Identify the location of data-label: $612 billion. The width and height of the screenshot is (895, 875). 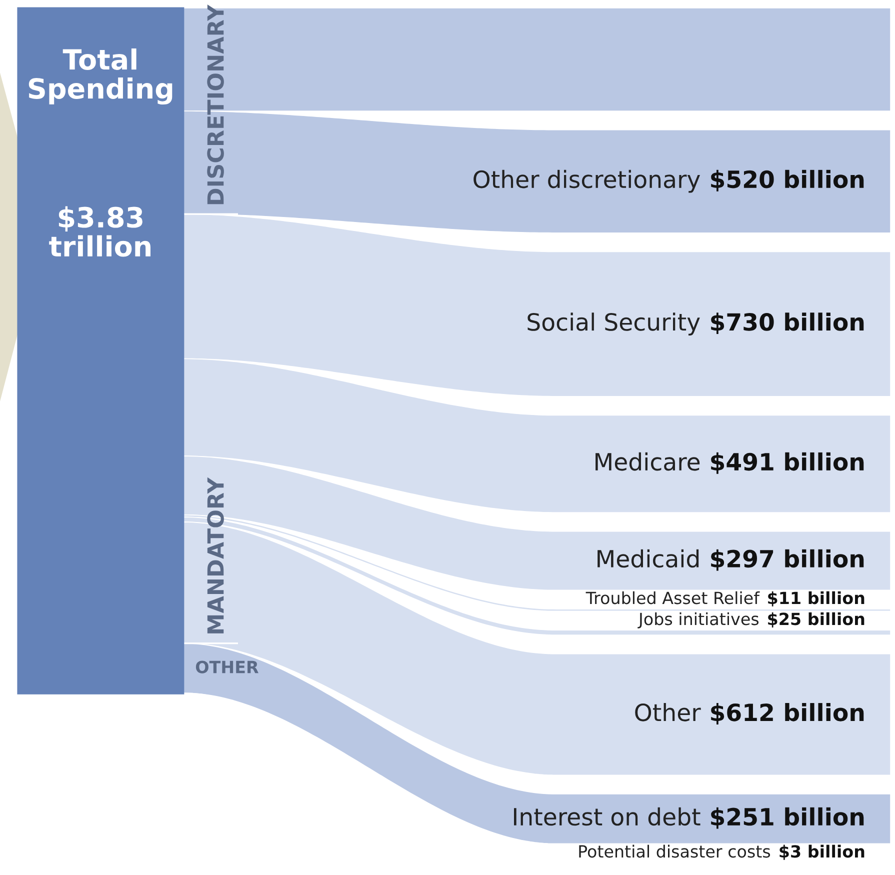
(787, 713).